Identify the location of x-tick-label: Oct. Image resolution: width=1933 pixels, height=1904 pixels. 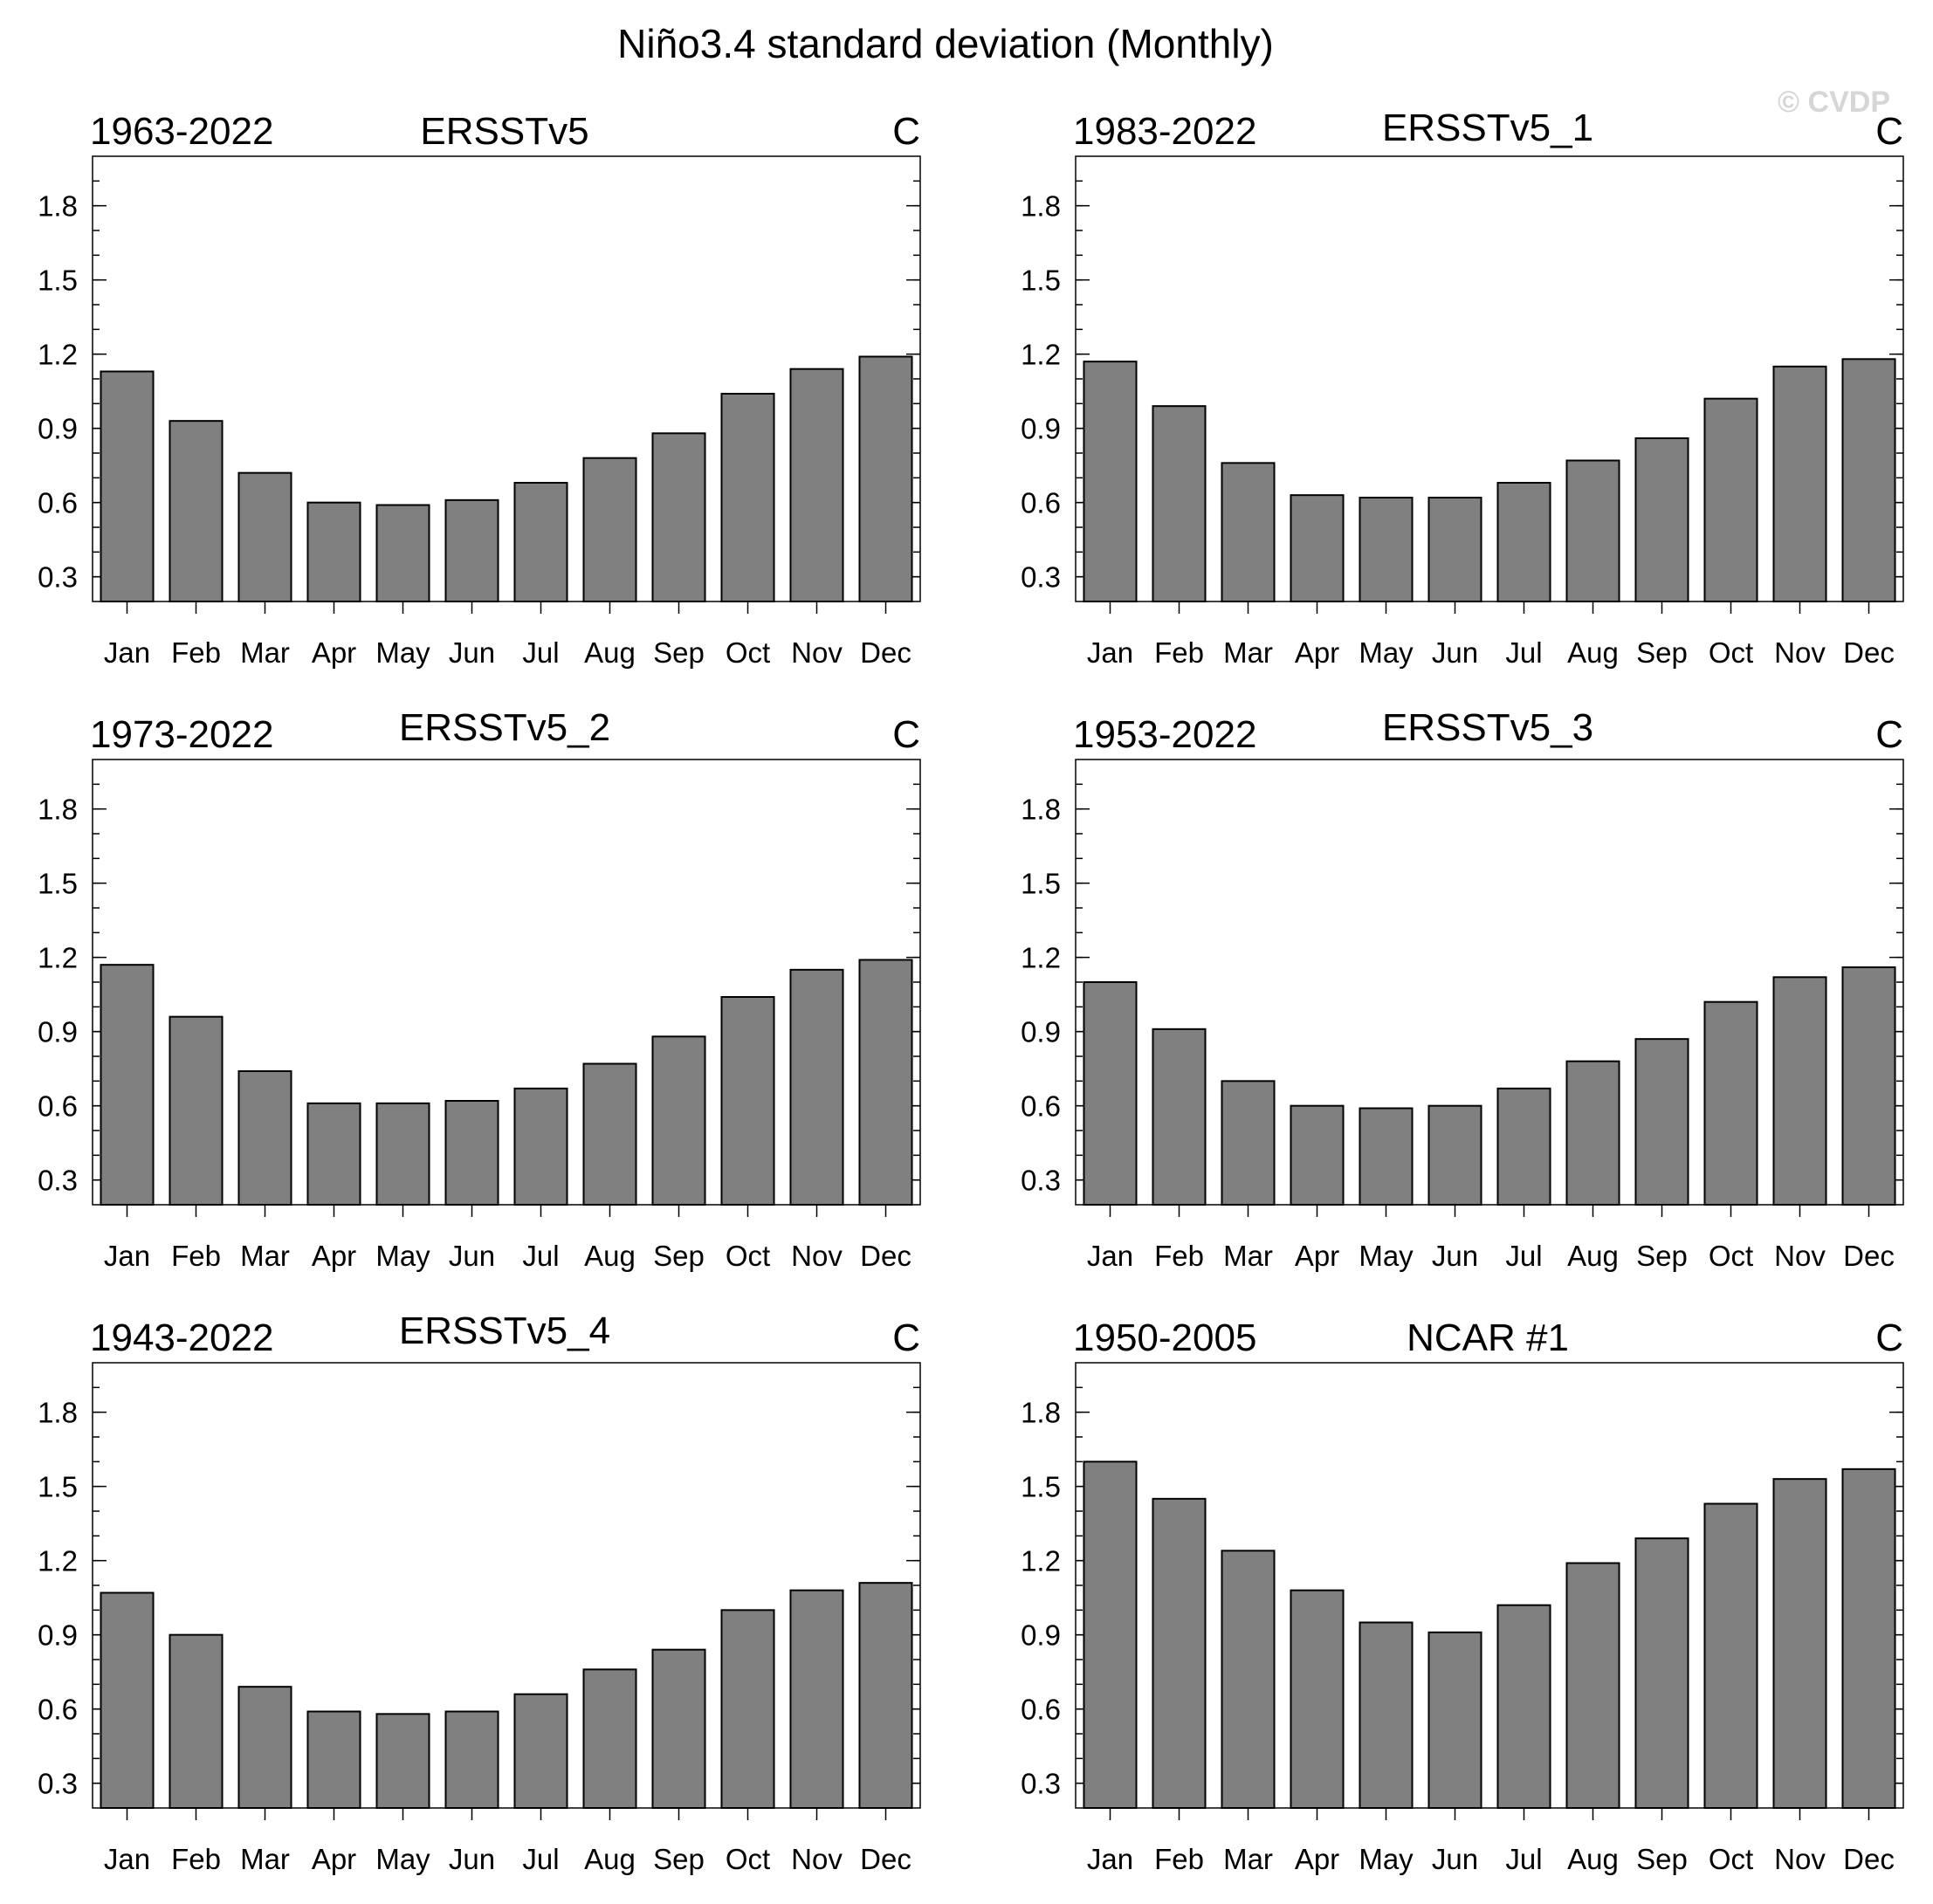
(748, 652).